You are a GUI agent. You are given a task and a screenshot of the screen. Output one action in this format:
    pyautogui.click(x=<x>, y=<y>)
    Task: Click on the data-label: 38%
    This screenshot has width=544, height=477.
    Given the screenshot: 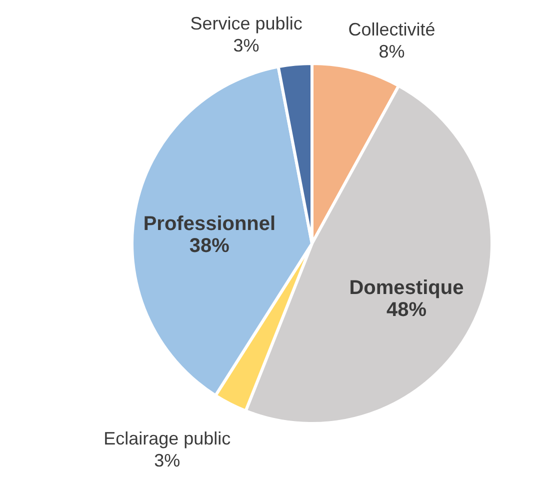 What is the action you would take?
    pyautogui.click(x=209, y=245)
    